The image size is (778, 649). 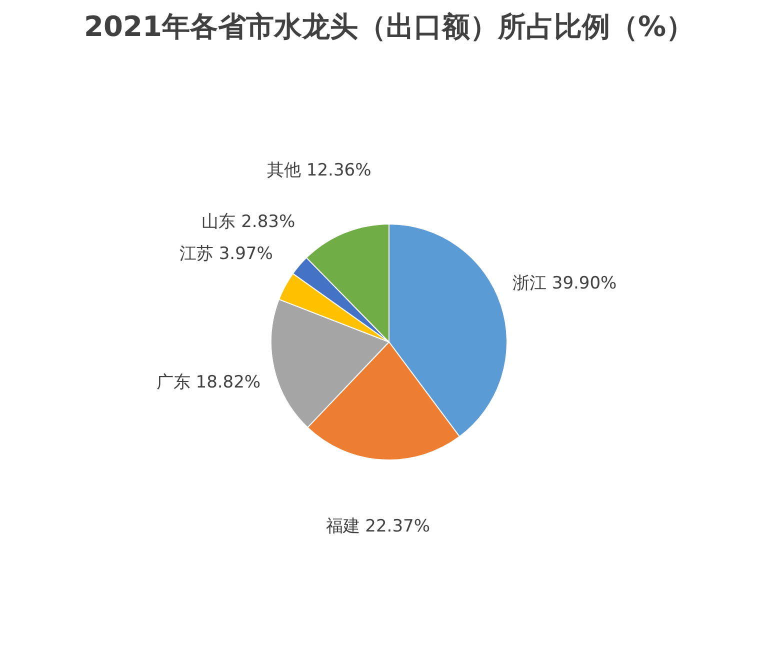 I want to click on slice-label: 江苏 3.97%, so click(x=226, y=254).